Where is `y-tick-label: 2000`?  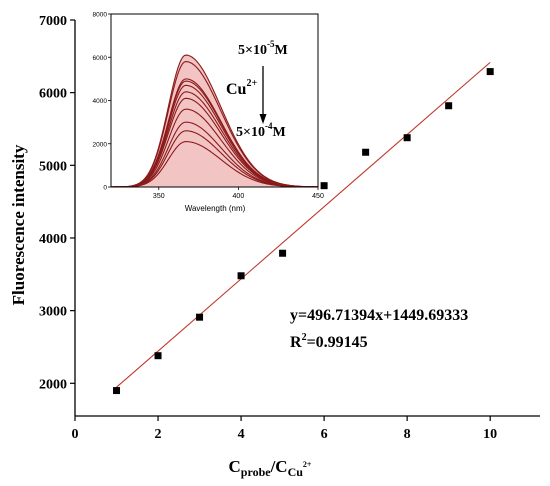 y-tick-label: 2000 is located at coordinates (53, 384).